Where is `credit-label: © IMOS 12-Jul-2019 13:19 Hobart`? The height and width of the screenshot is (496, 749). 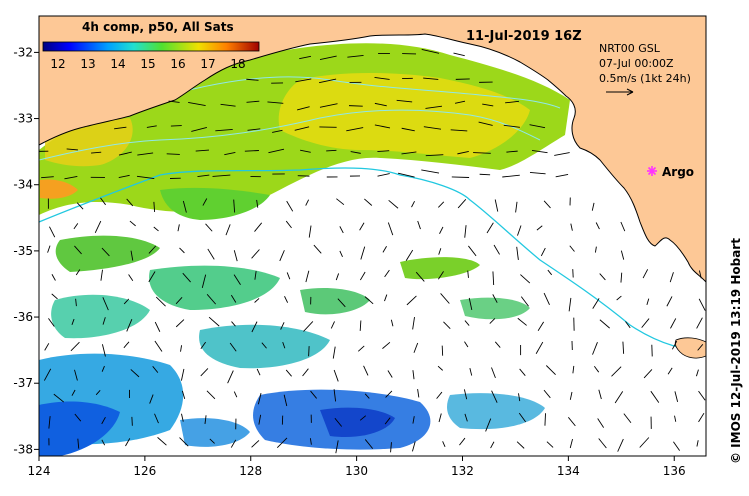 credit-label: © IMOS 12-Jul-2019 13:19 Hobart is located at coordinates (736, 351).